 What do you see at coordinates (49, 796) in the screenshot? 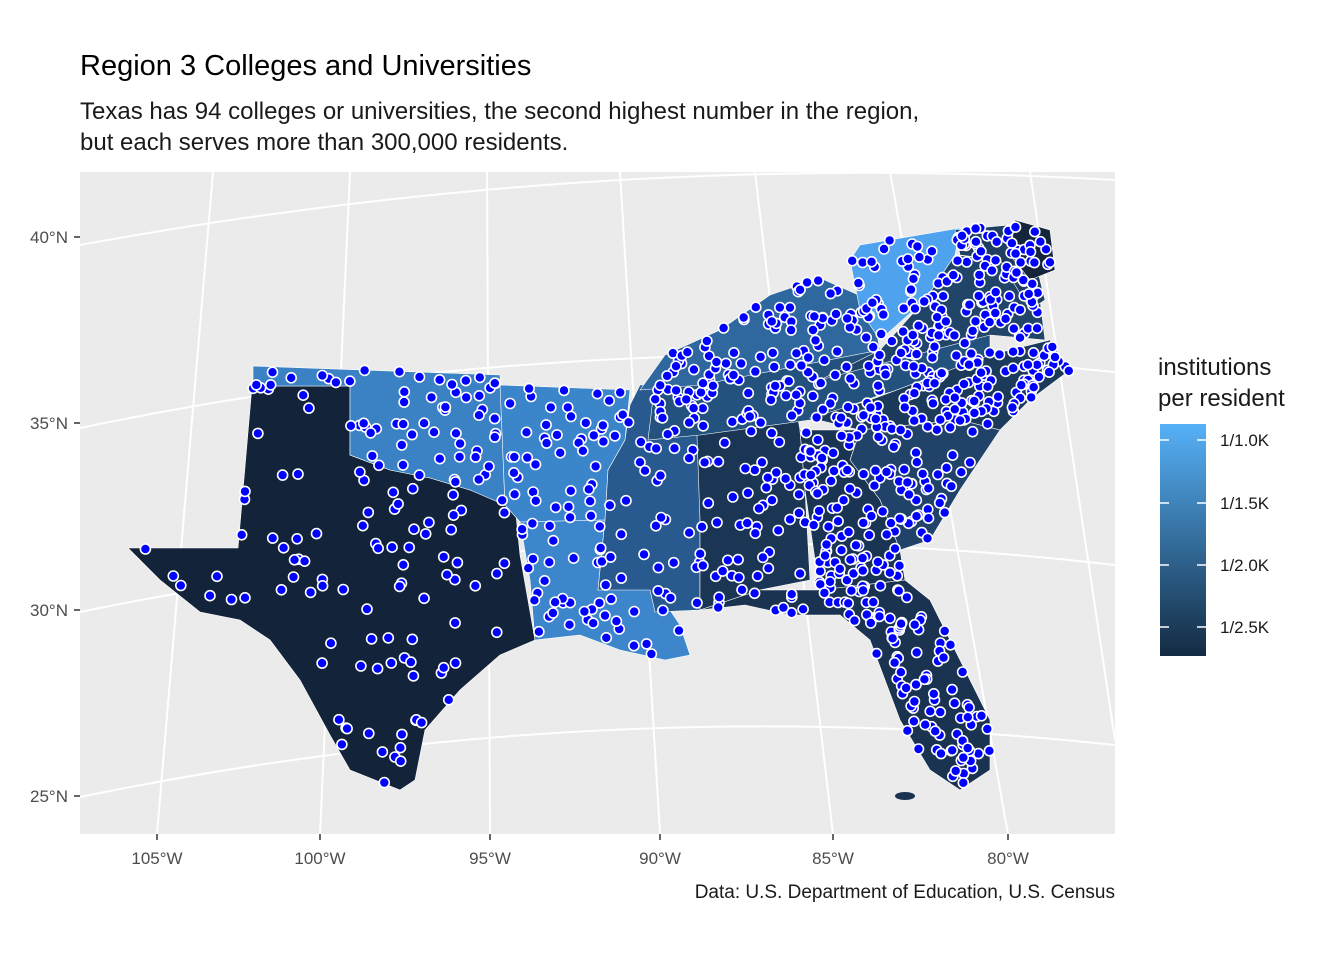
I see `lat-tick-label: 25°N` at bounding box center [49, 796].